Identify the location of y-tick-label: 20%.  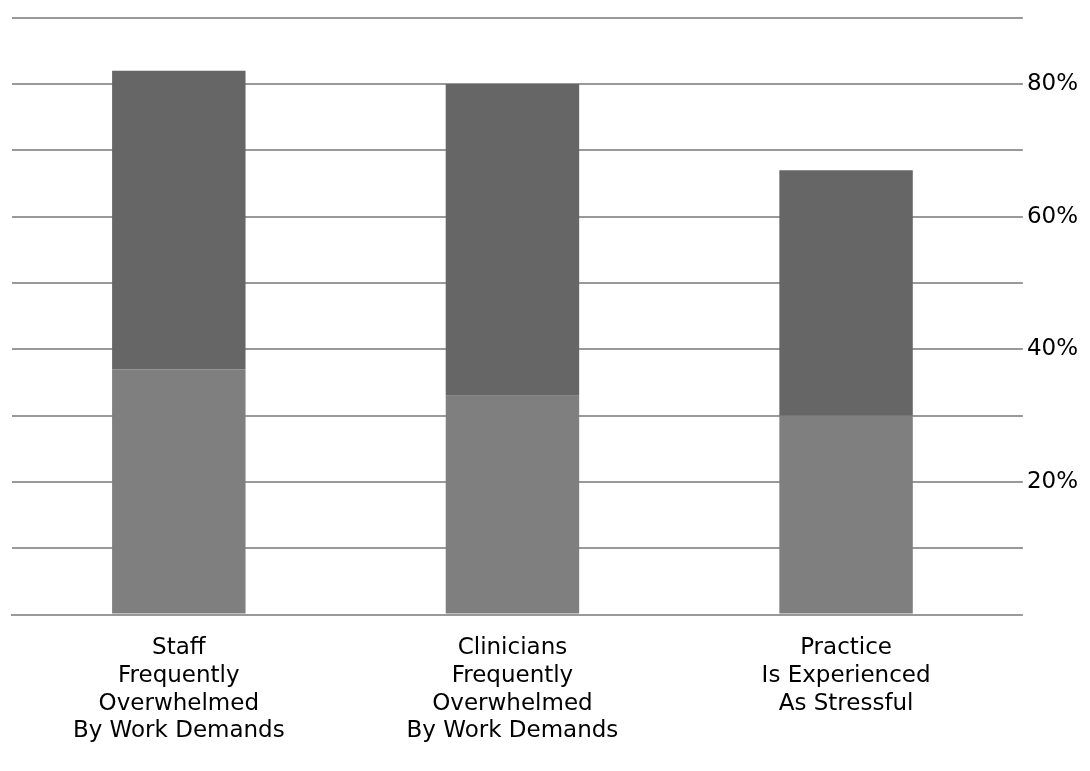
(1052, 479).